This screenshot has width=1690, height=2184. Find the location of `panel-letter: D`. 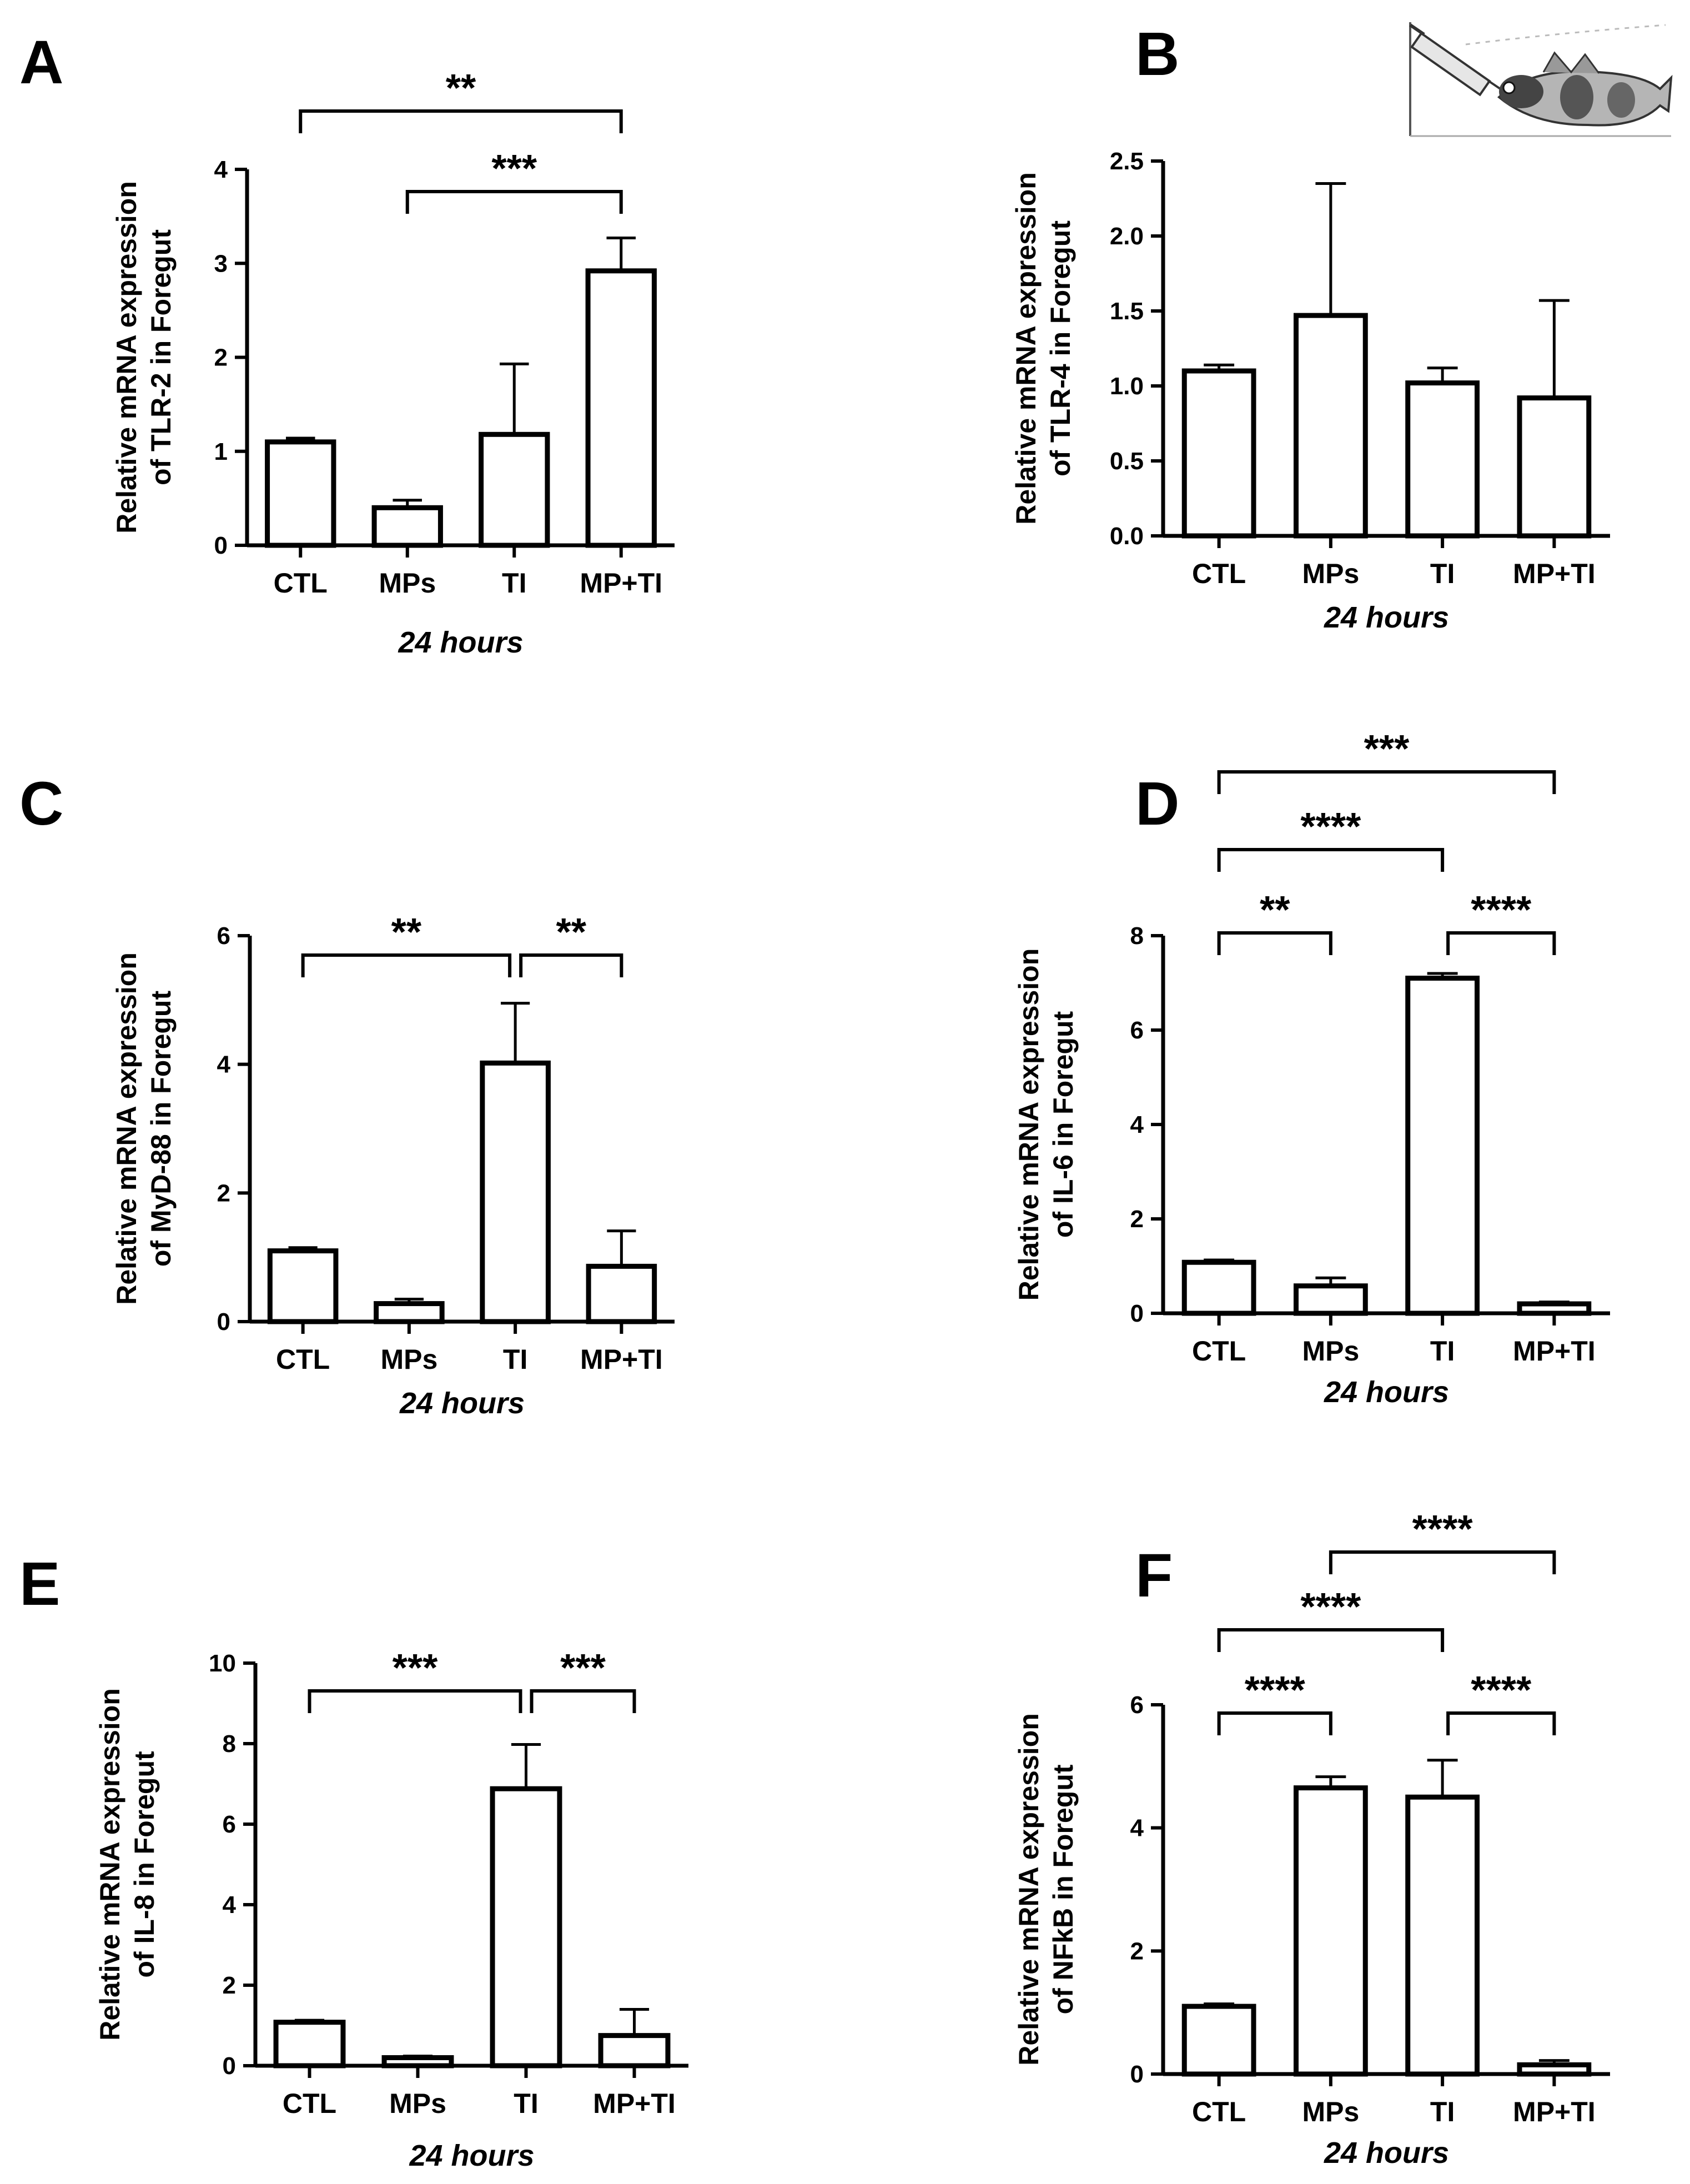

panel-letter: D is located at coordinates (1157, 804).